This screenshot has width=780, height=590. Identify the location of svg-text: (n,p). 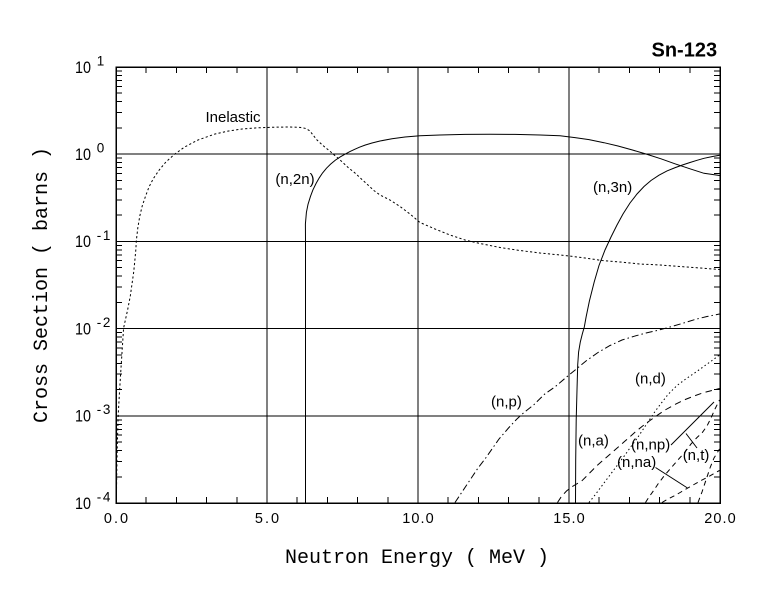
(506, 401).